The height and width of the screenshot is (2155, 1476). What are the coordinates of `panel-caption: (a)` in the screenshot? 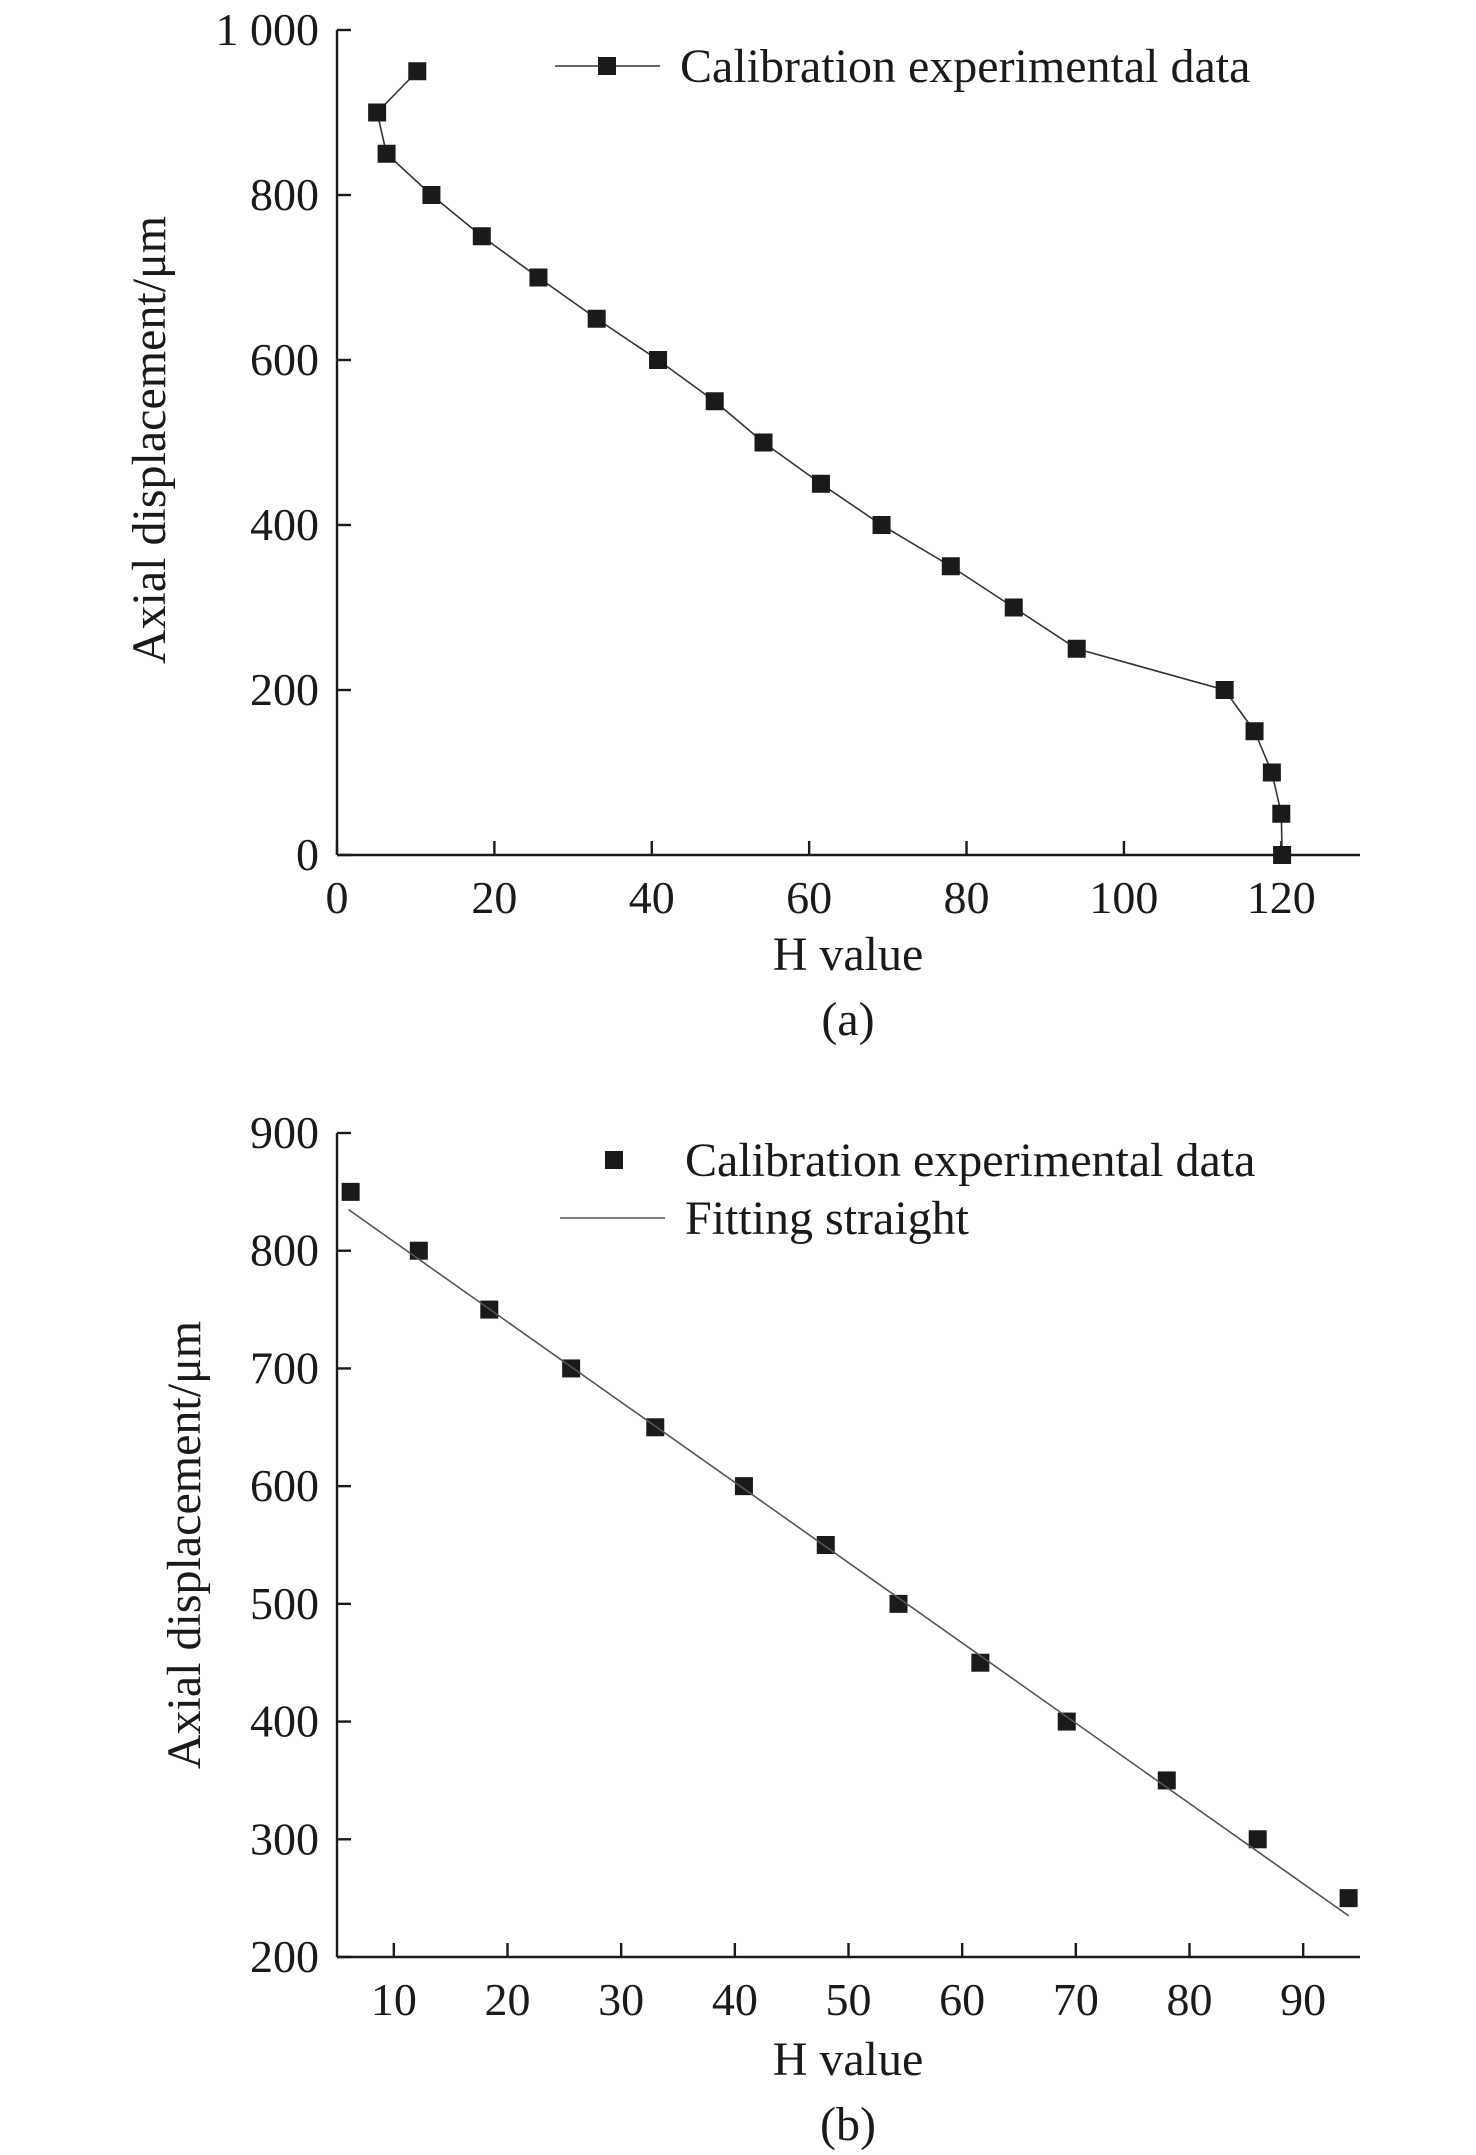 It's located at (847, 1019).